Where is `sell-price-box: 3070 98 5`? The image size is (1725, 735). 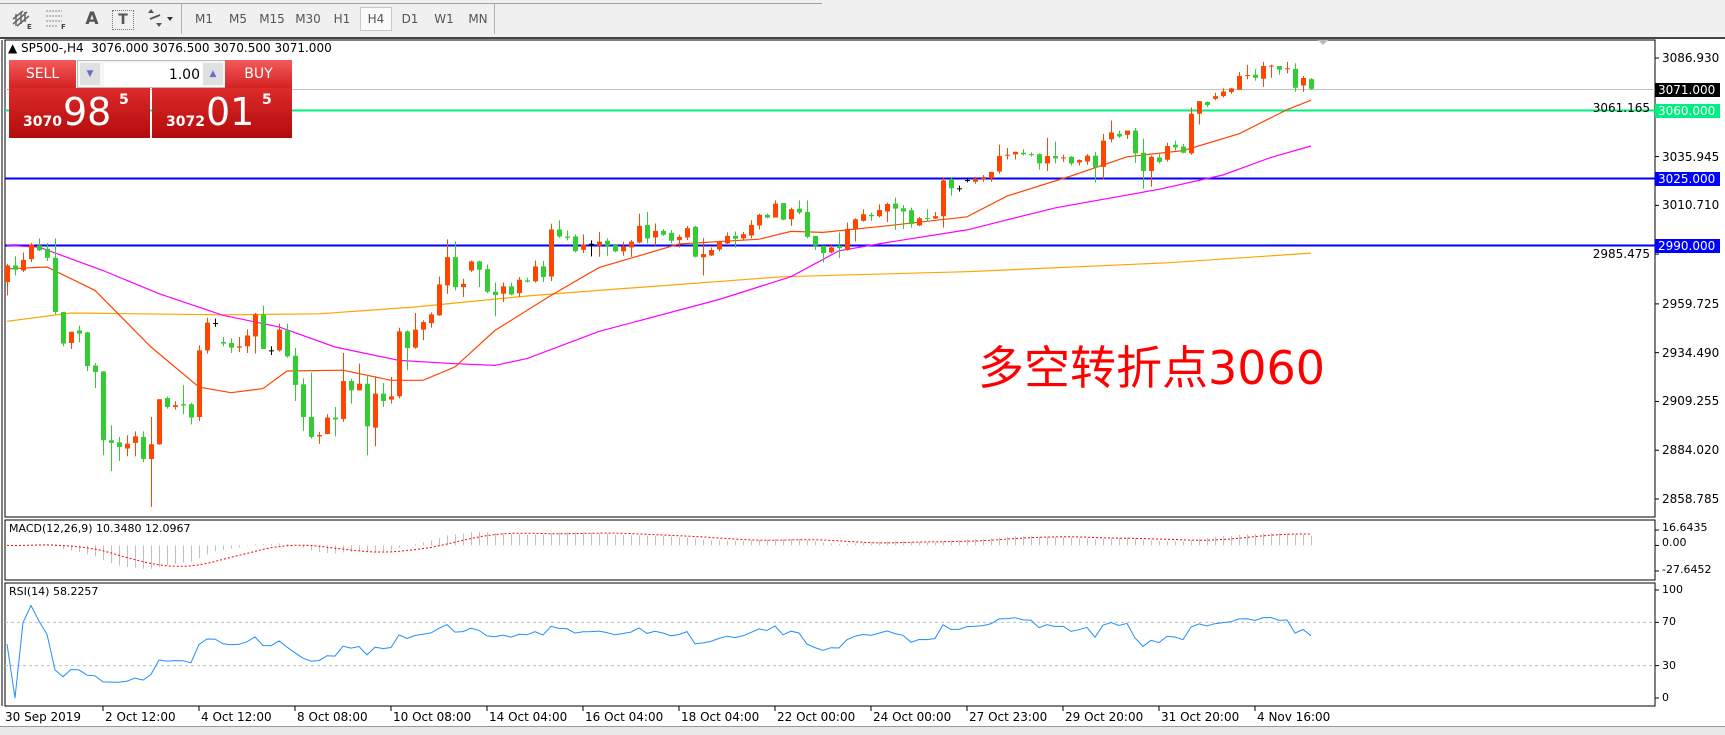 sell-price-box: 3070 98 5 is located at coordinates (79, 113).